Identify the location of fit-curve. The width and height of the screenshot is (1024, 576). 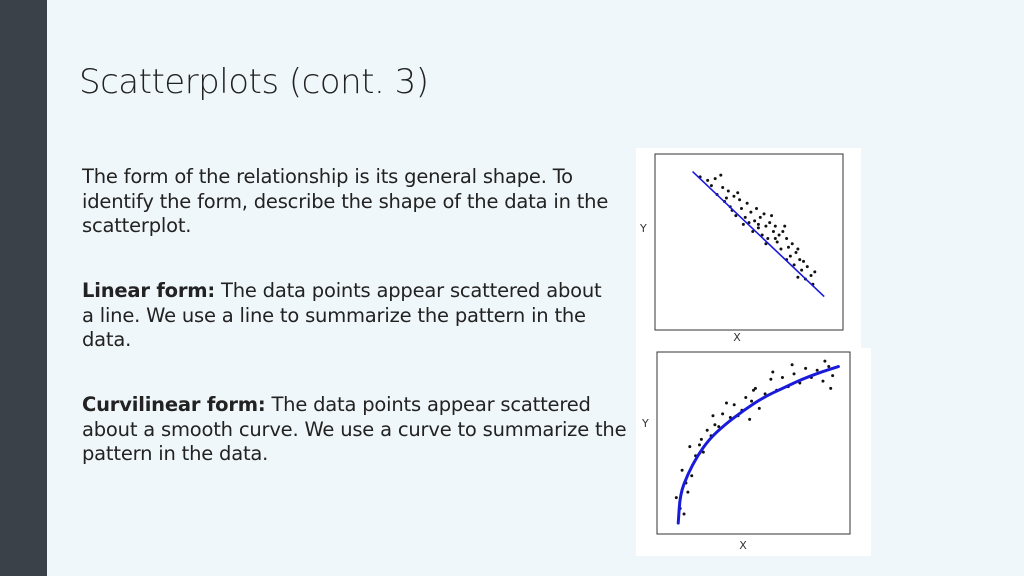
(758, 445).